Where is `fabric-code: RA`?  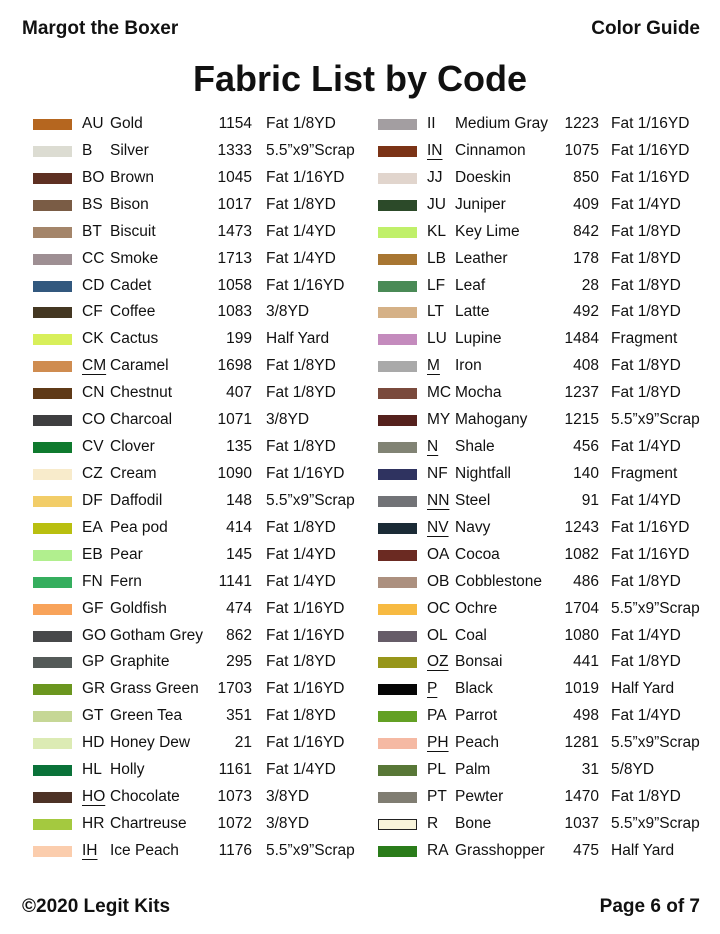 fabric-code: RA is located at coordinates (438, 850).